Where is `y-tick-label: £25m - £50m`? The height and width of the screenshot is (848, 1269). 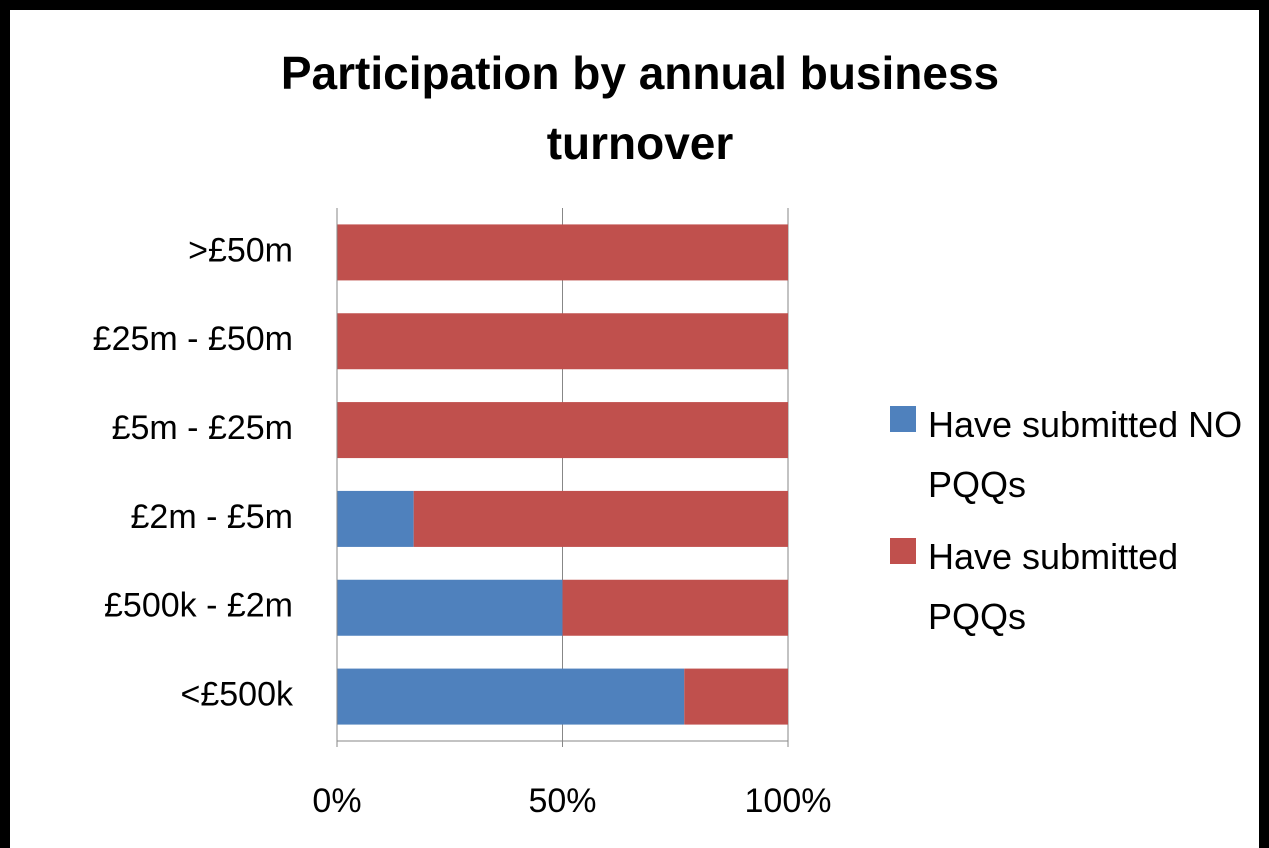
y-tick-label: £25m - £50m is located at coordinates (193, 339).